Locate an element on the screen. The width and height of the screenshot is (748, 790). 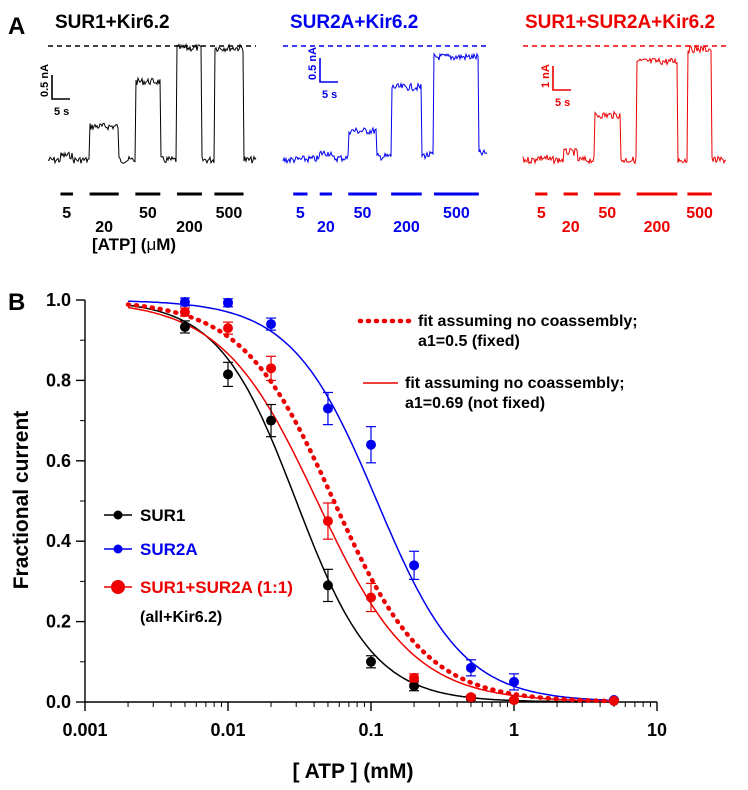
dotted-fit-label: a1=0.5 (fixed) is located at coordinates (469, 341).